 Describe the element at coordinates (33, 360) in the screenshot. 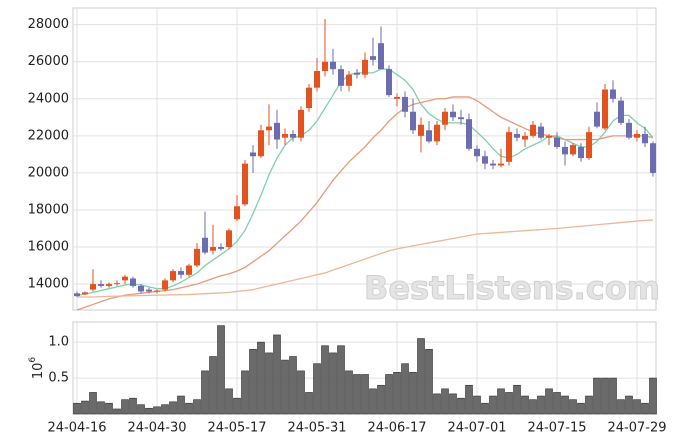

I see `y-axis-label-exponent: 6` at that location.